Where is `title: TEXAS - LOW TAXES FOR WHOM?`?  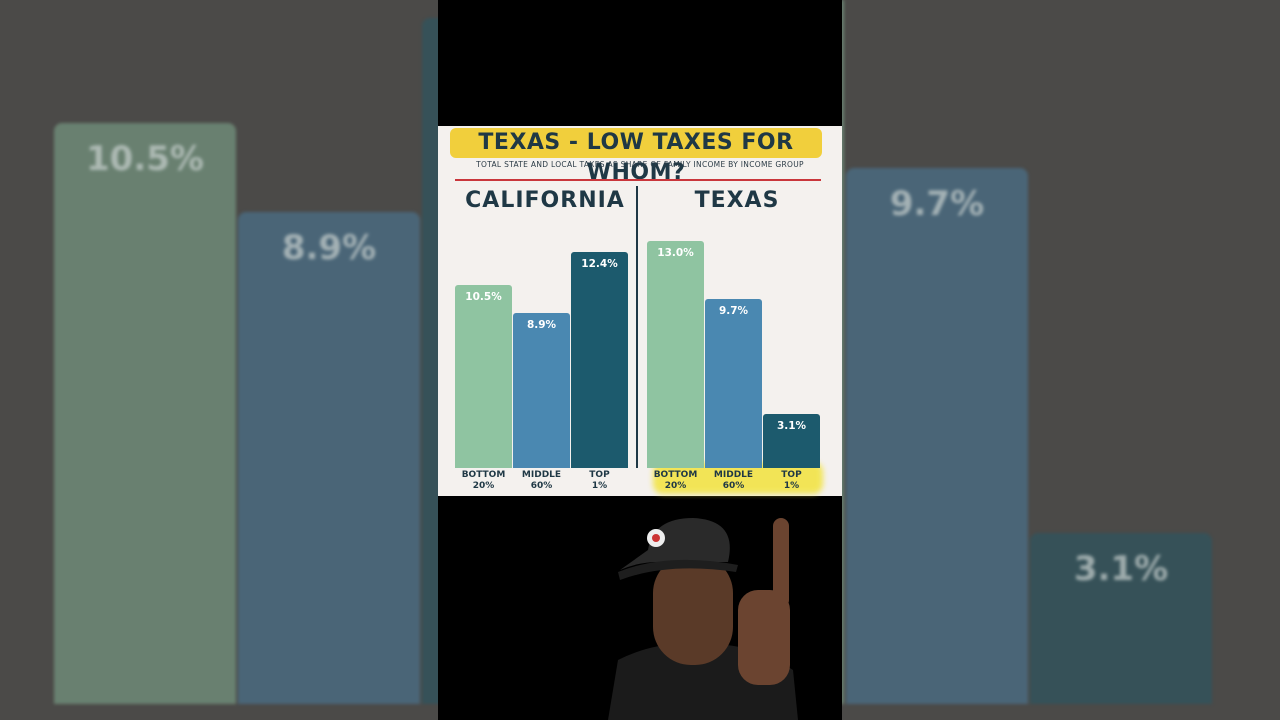 title: TEXAS - LOW TAXES FOR WHOM? is located at coordinates (636, 156).